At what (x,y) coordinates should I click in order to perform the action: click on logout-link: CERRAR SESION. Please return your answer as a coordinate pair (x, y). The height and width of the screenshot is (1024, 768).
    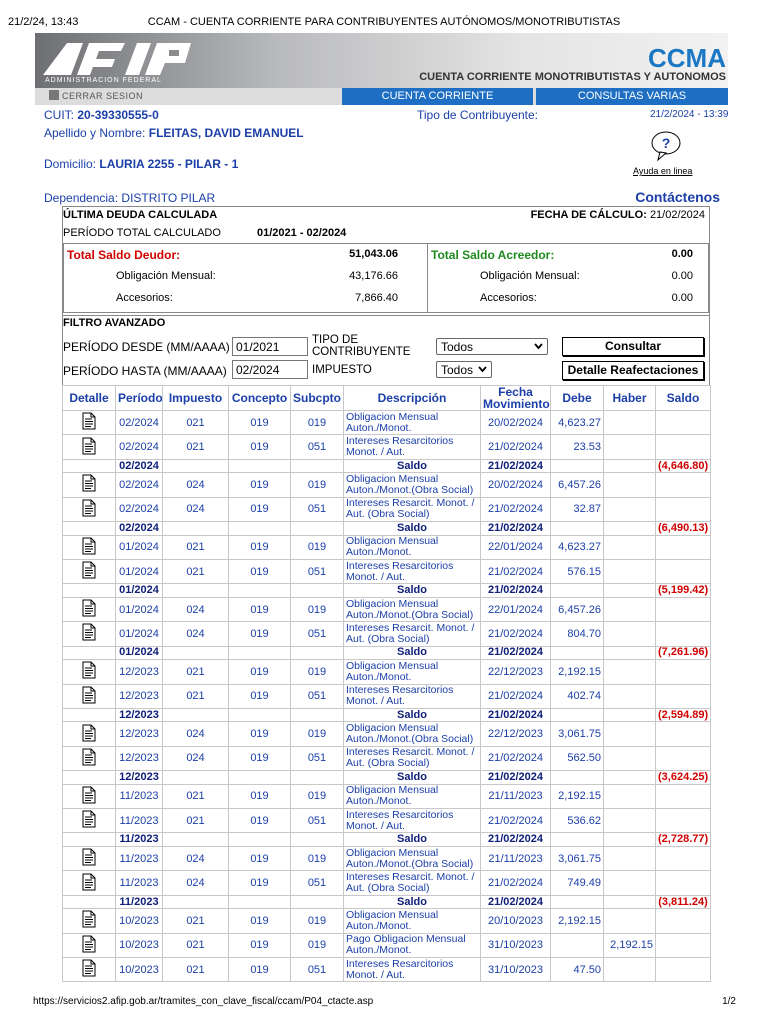
    Looking at the image, I should click on (103, 96).